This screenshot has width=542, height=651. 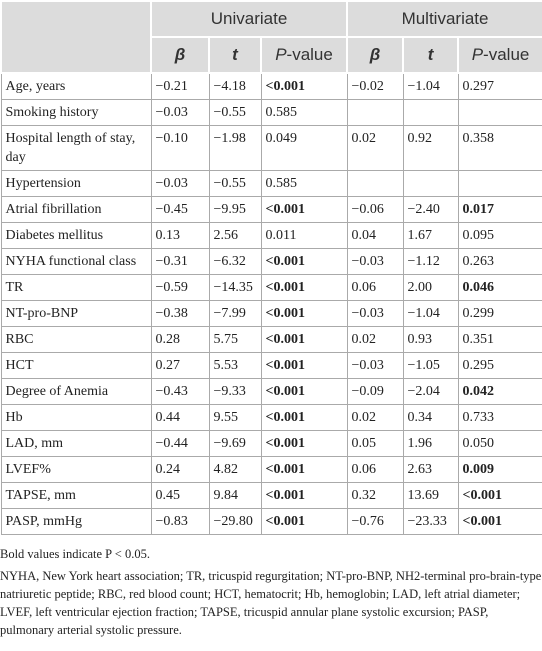 I want to click on table-cell: 0.93, so click(x=430, y=339).